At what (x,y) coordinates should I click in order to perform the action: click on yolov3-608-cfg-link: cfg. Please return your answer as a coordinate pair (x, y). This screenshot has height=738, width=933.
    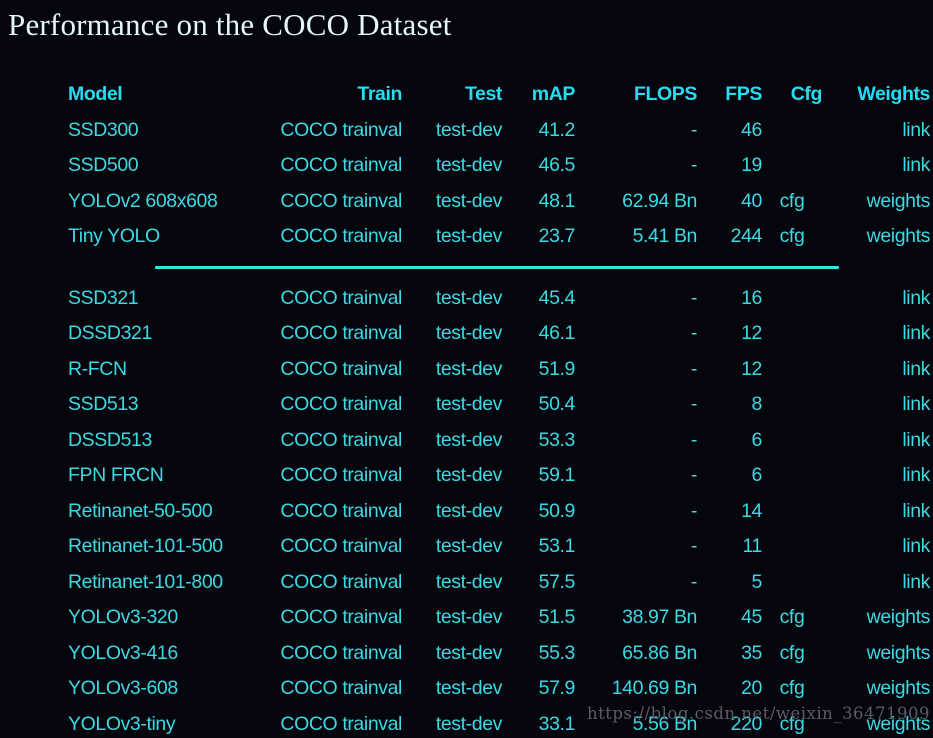
    Looking at the image, I should click on (792, 688).